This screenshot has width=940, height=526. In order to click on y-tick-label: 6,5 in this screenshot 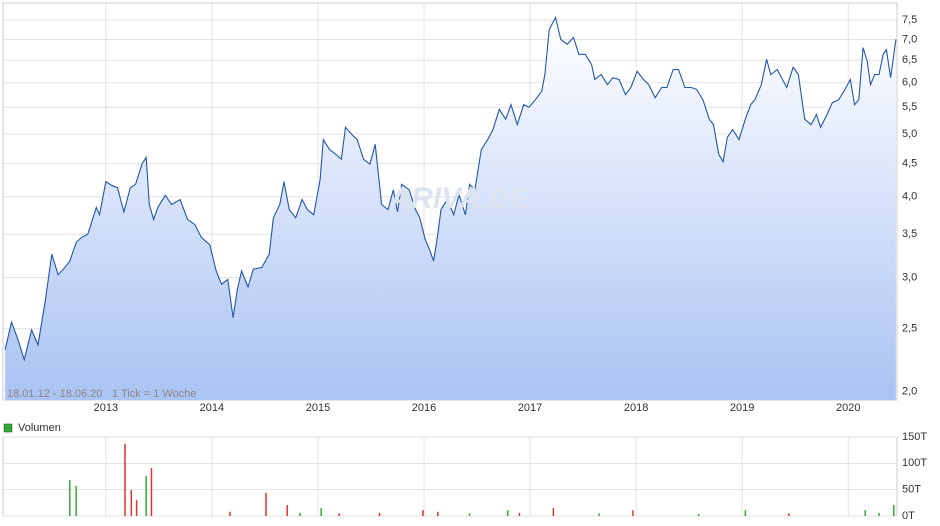, I will do `click(909, 60)`.